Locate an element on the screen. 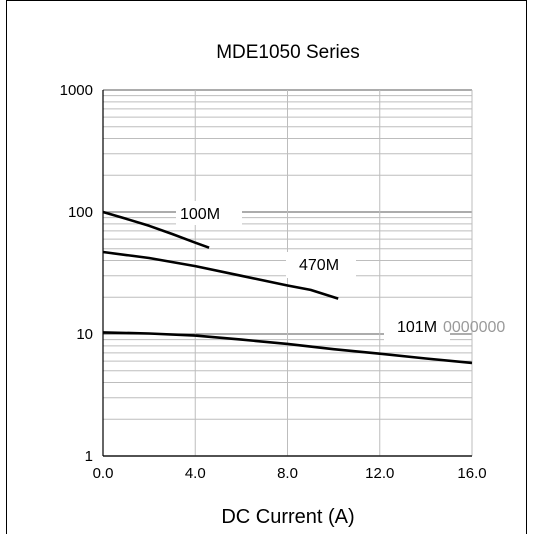 The image size is (533, 539). label-101m: 101M 0000000 is located at coordinates (444, 329).